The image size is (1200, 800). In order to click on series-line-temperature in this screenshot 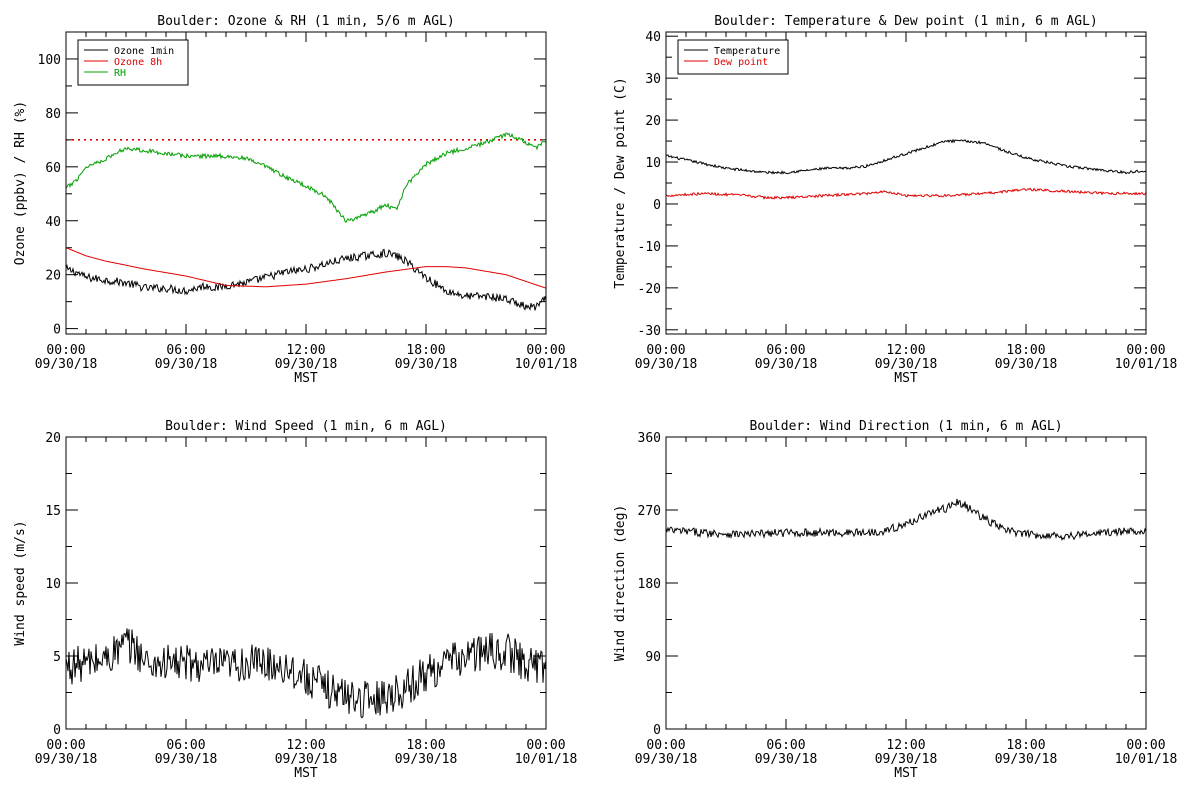, I will do `click(906, 156)`.